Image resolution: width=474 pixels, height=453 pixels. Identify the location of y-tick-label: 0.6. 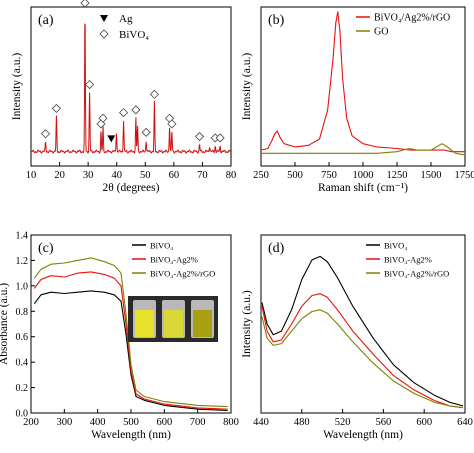
(22, 337).